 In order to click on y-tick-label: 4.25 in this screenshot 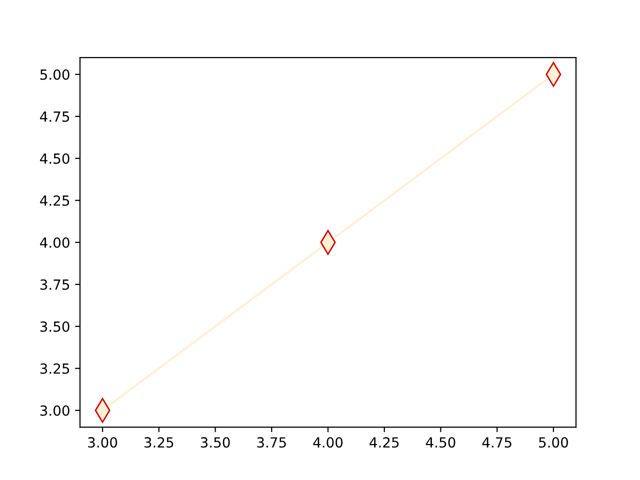, I will do `click(55, 200)`.